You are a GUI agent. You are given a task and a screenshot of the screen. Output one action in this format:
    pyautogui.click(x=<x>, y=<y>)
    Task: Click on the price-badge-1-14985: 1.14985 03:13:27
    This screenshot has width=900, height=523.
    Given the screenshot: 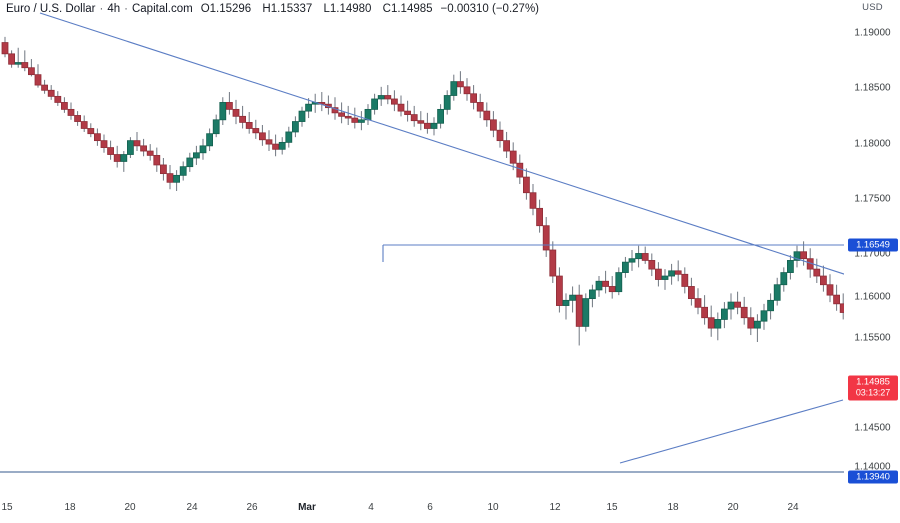 What is the action you would take?
    pyautogui.click(x=873, y=388)
    